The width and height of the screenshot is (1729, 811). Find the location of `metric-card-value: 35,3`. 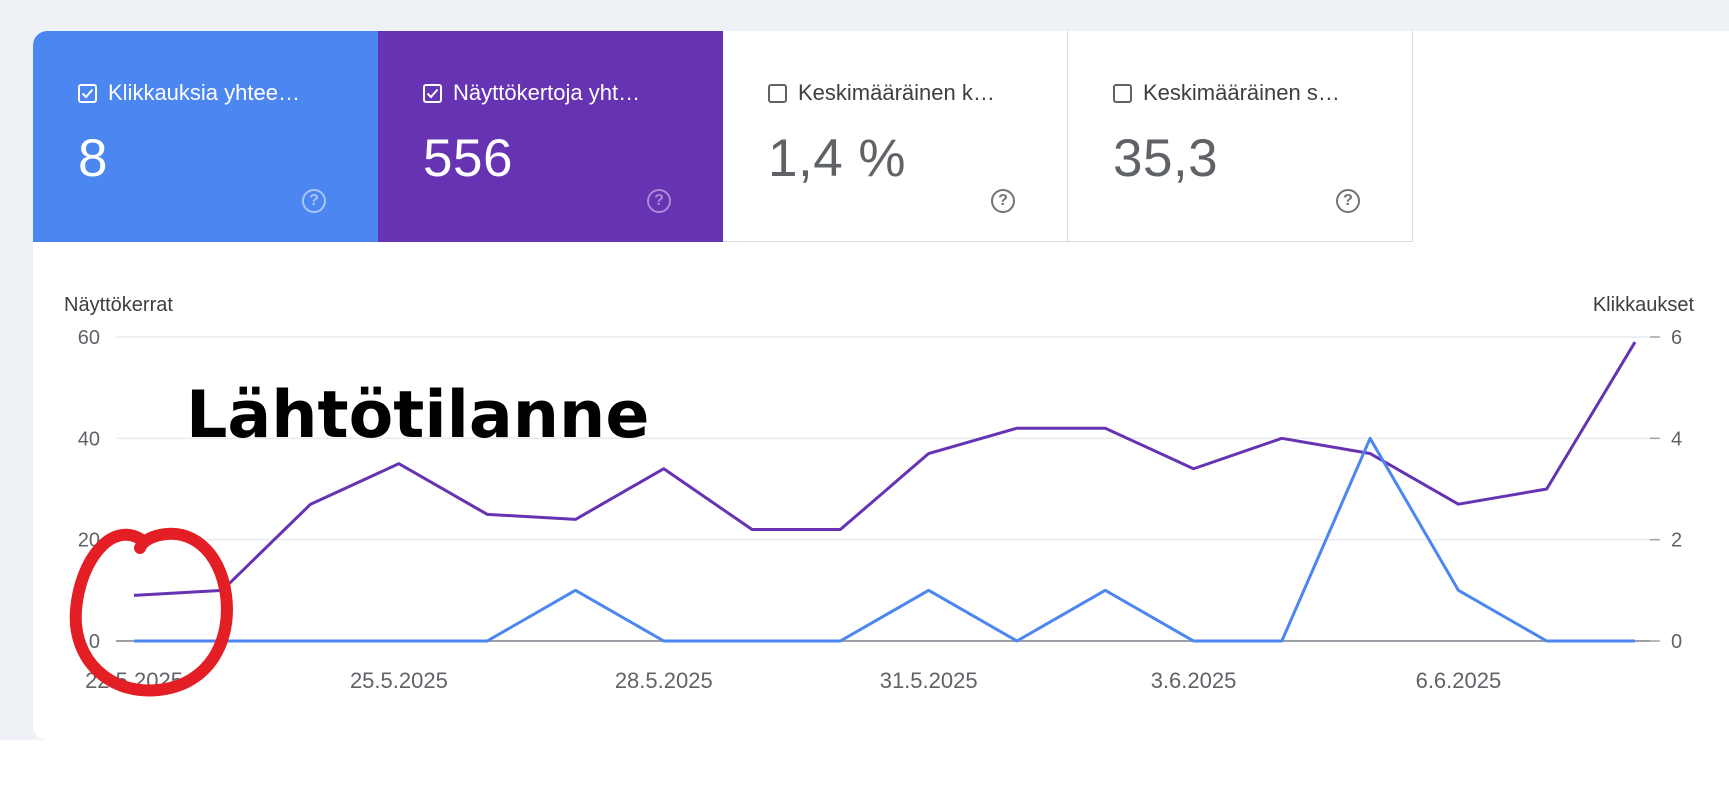

metric-card-value: 35,3 is located at coordinates (1166, 158).